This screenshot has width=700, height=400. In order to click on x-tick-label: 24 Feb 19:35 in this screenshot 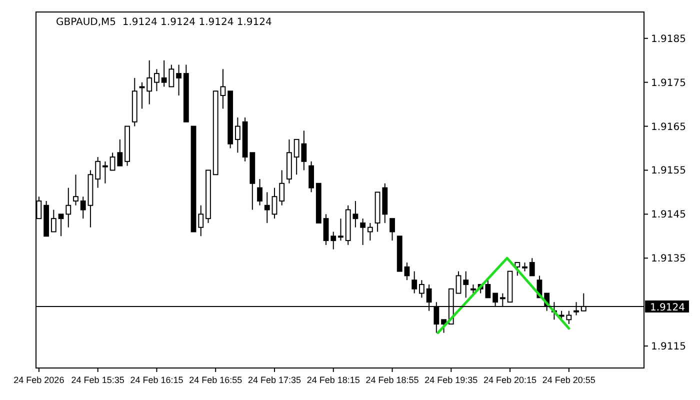, I will do `click(451, 380)`.